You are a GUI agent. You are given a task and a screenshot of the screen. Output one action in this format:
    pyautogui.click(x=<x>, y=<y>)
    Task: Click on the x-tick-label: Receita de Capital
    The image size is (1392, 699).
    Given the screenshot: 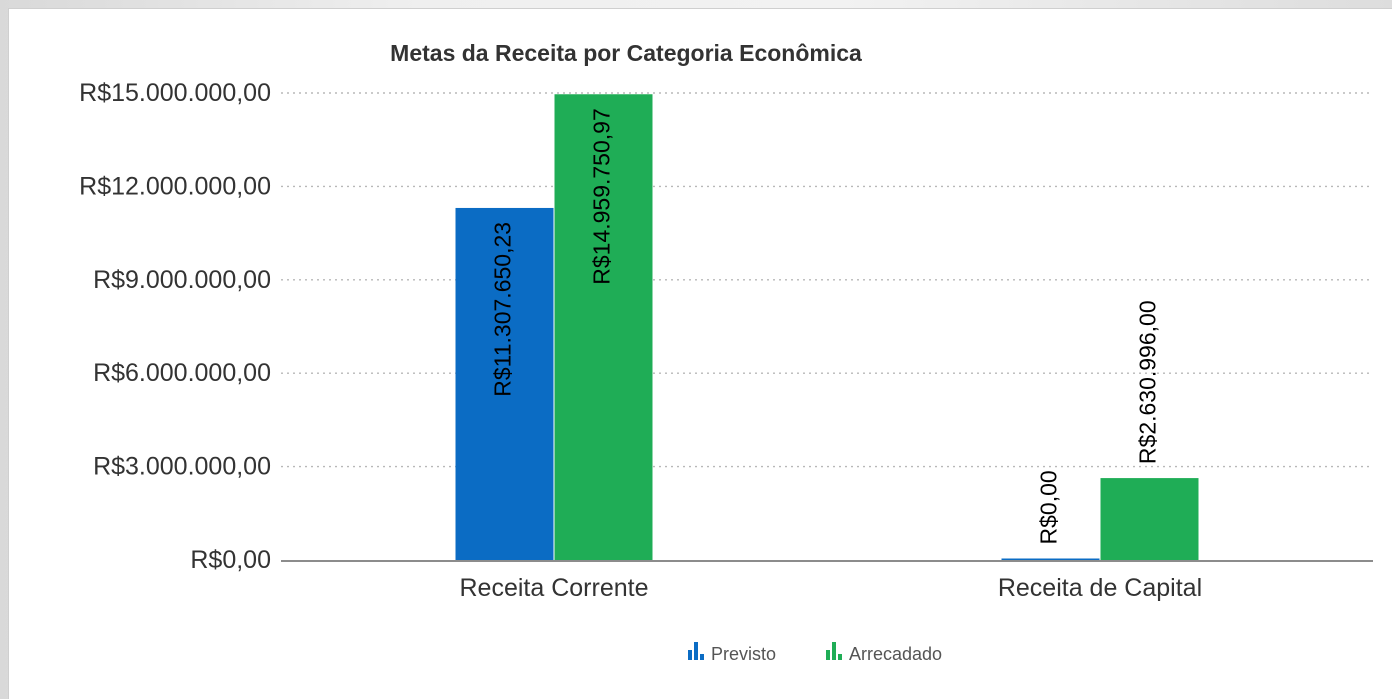 What is the action you would take?
    pyautogui.click(x=1100, y=588)
    